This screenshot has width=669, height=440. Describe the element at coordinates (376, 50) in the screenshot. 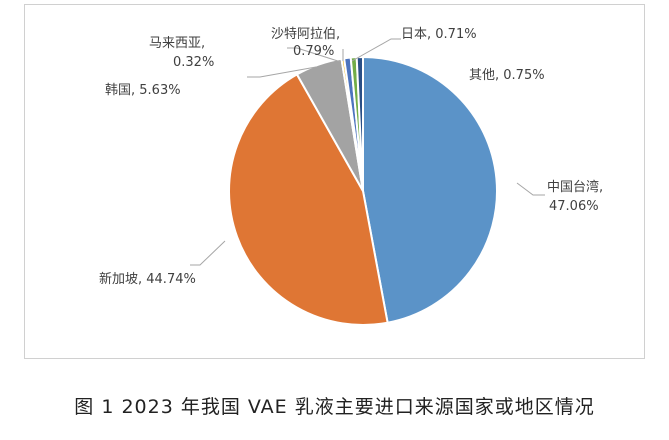

I see `leader-line-japan` at that location.